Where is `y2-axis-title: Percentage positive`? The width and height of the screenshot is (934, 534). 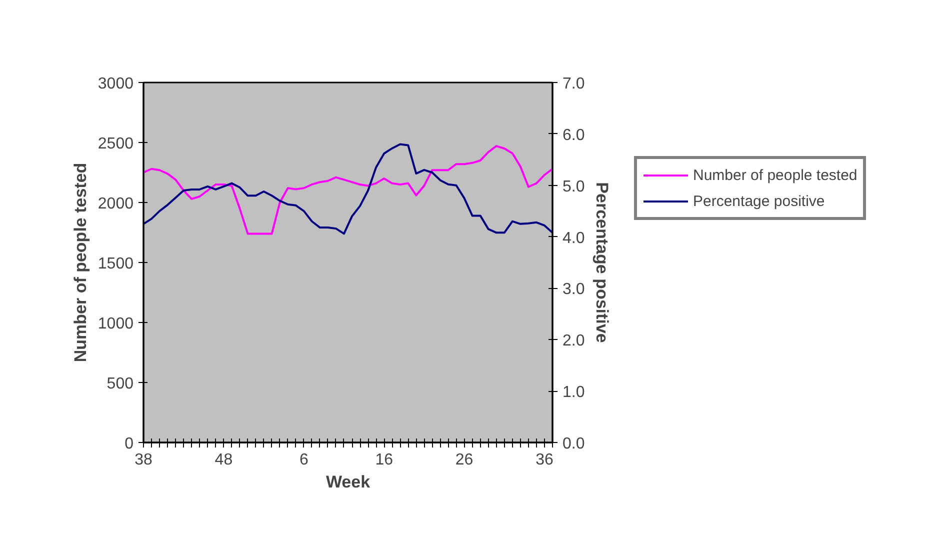 y2-axis-title: Percentage positive is located at coordinates (602, 262).